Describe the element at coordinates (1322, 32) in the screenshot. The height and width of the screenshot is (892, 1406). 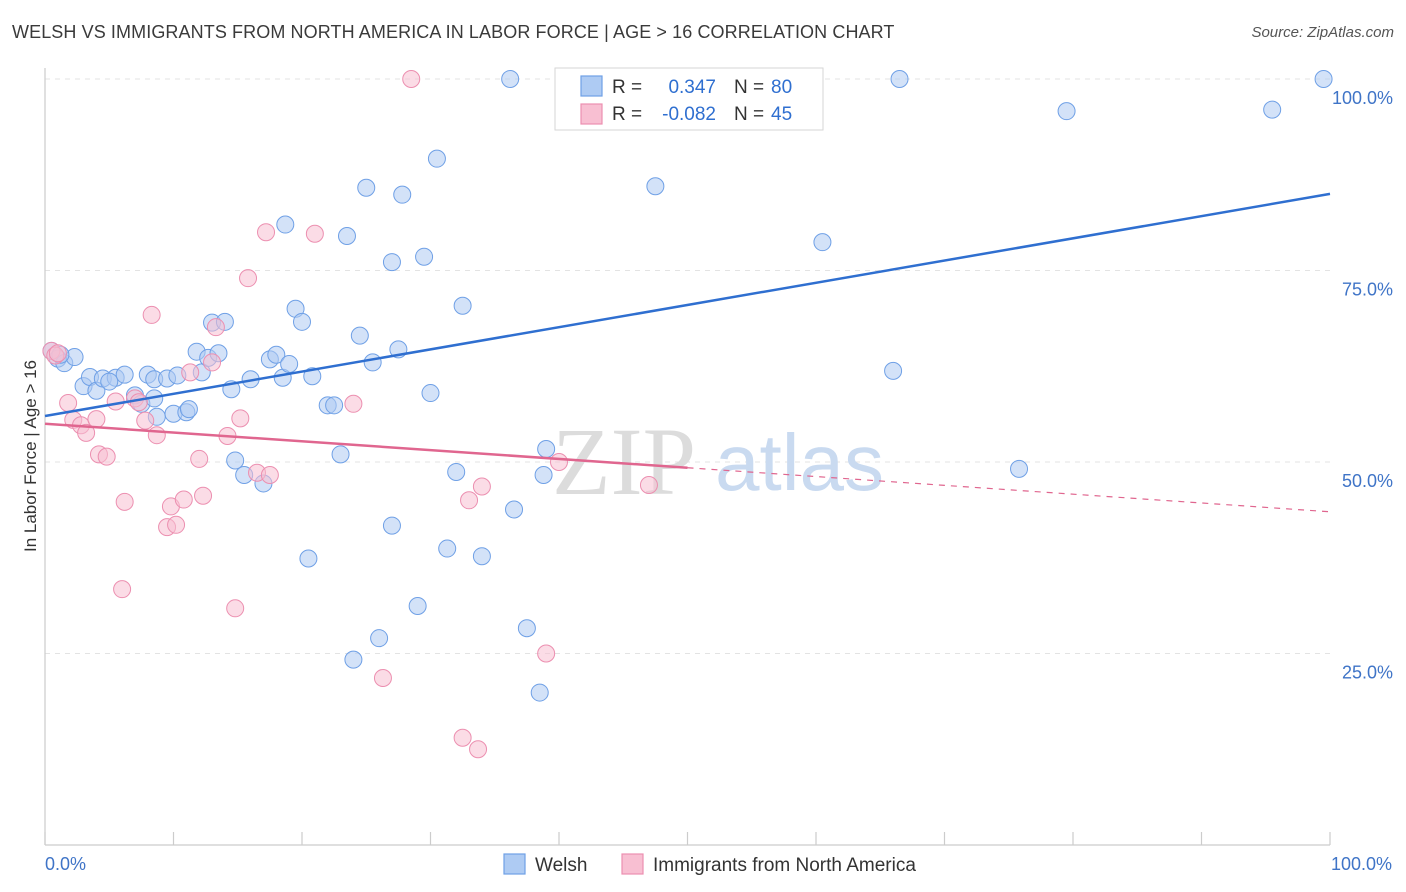
I see `source-label: Source: ZipAtlas.com` at that location.